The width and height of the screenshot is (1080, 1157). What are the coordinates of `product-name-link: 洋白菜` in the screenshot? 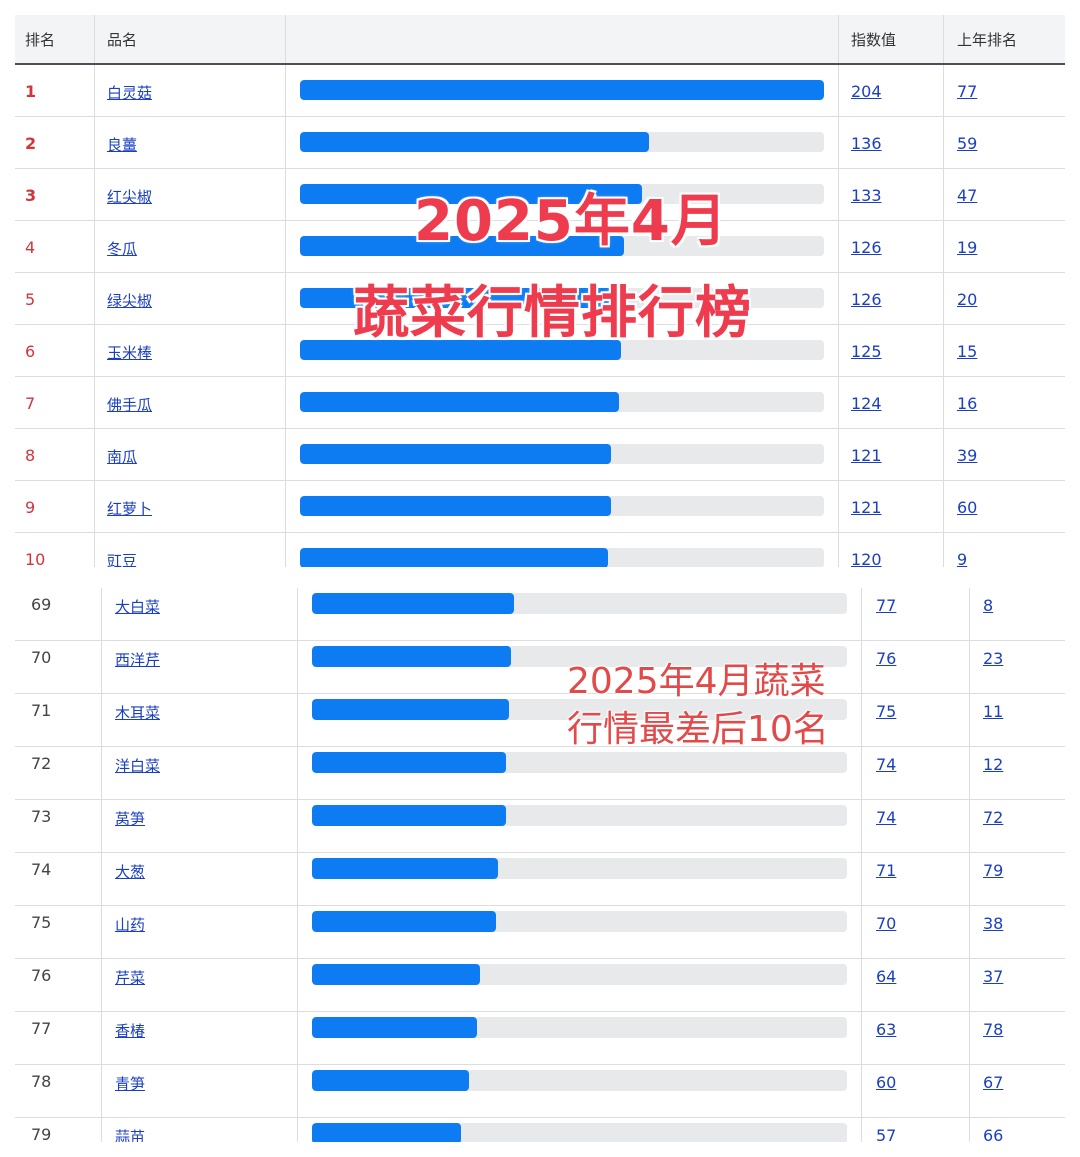 It's located at (138, 766).